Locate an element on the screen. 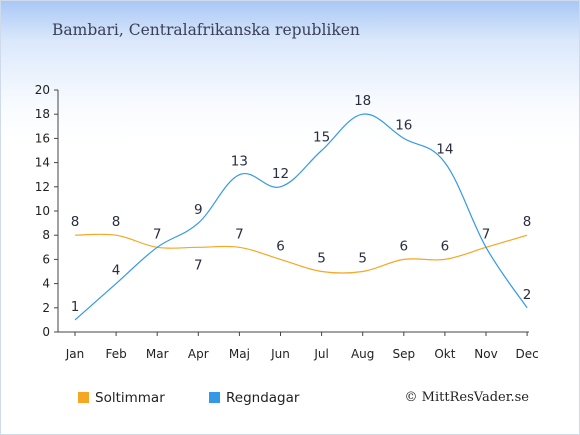 The height and width of the screenshot is (435, 580). data-label-regndagar: 16 is located at coordinates (403, 125).